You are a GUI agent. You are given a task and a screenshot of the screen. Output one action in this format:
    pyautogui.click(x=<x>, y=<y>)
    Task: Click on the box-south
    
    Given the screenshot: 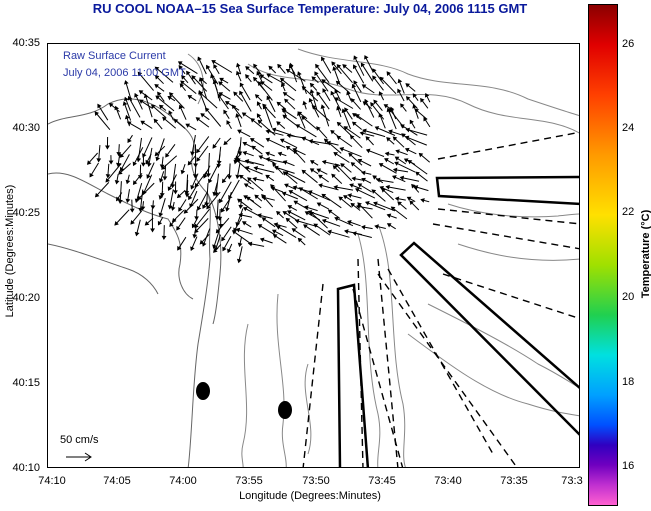 What is the action you would take?
    pyautogui.click(x=353, y=375)
    